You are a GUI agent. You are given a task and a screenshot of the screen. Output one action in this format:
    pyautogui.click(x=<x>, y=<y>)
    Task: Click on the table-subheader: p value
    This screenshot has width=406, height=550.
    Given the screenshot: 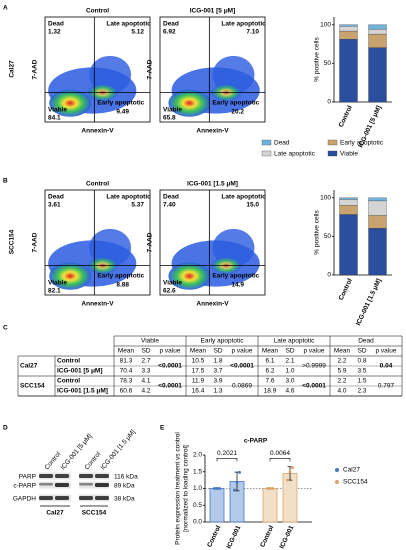 What is the action you would take?
    pyautogui.click(x=170, y=351)
    